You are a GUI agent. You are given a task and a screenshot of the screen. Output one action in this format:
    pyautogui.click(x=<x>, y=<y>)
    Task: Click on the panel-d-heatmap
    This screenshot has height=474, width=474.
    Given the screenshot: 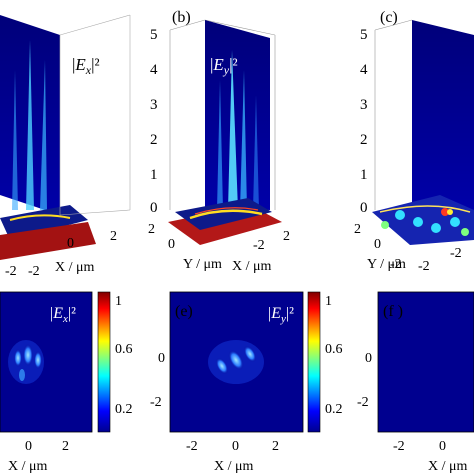 What is the action you would take?
    pyautogui.click(x=46, y=362)
    